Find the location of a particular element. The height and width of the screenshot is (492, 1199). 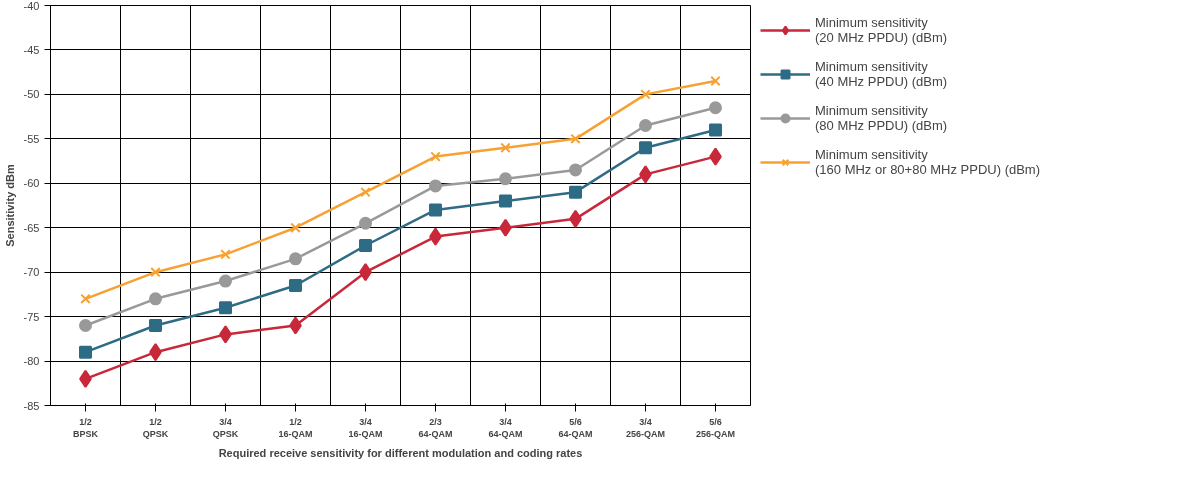

legend-label: Minimum sensitivity (20 MHz PPDU) (dBm) is located at coordinates (881, 30).